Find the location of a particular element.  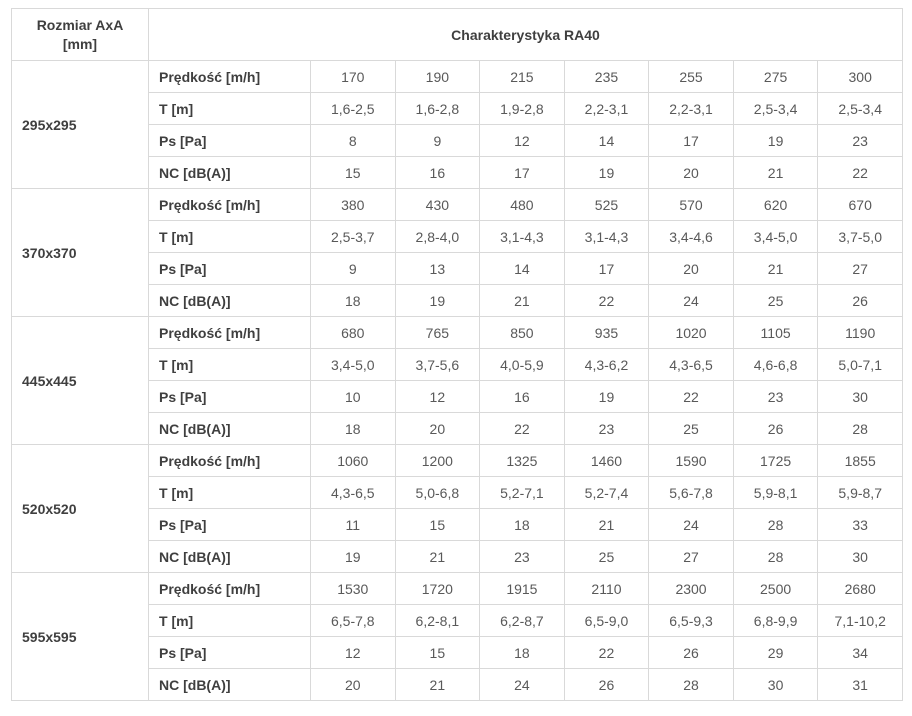

size-cell: 295x295 is located at coordinates (80, 124).